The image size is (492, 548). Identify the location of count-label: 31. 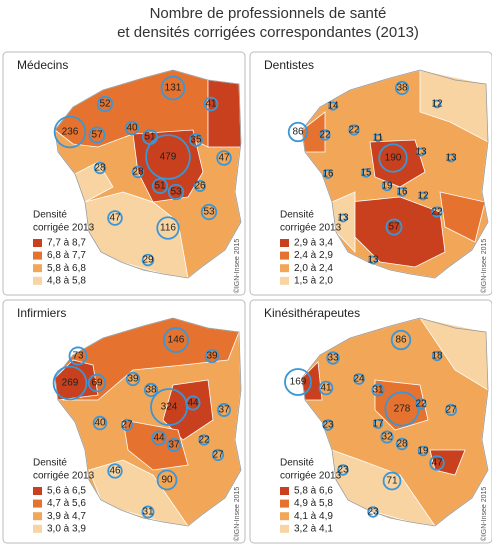
(378, 390).